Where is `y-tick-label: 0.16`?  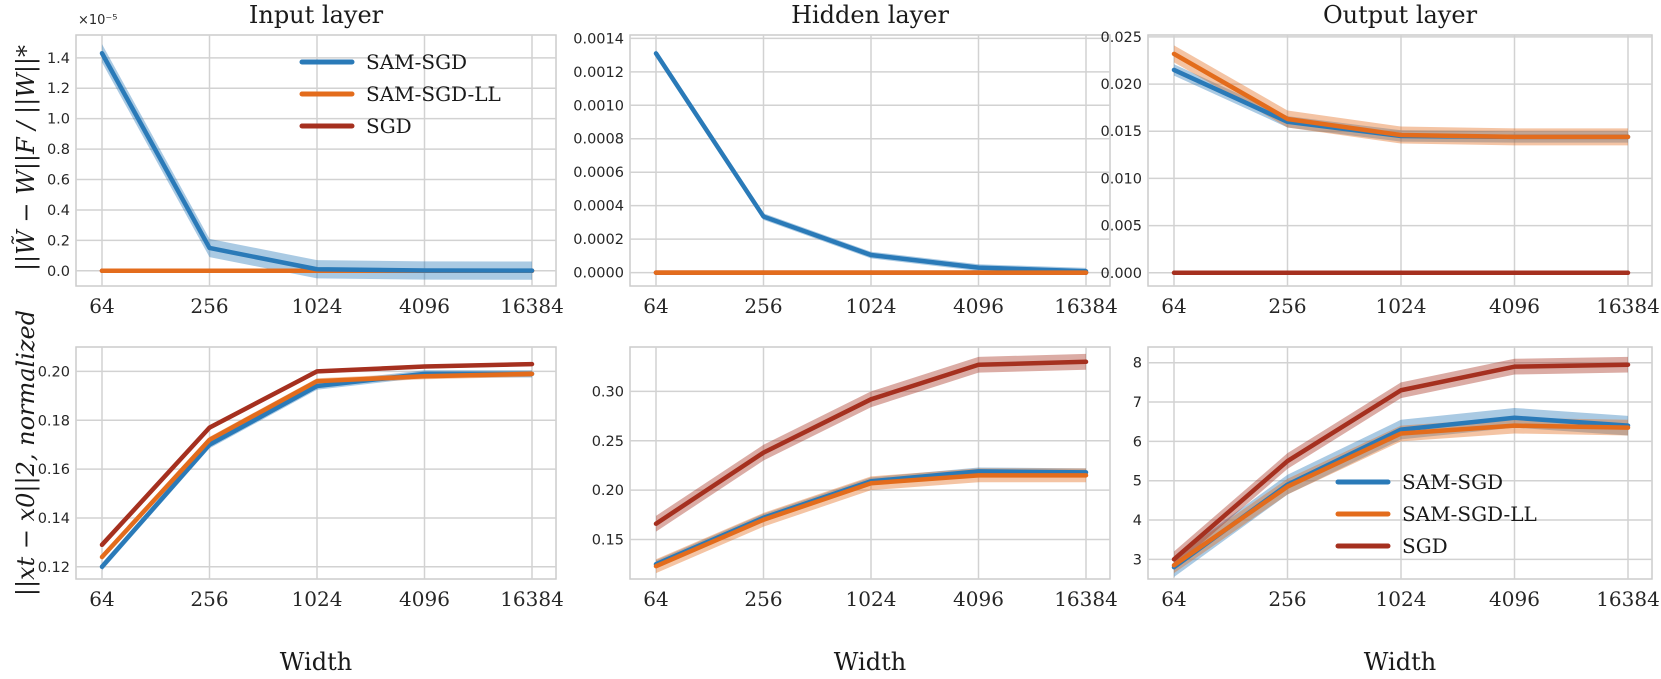
y-tick-label: 0.16 is located at coordinates (54, 470).